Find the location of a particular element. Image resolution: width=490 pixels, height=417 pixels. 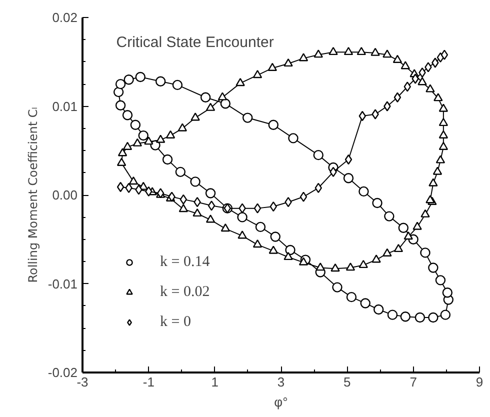

legend-label: k = 0 is located at coordinates (175, 322).